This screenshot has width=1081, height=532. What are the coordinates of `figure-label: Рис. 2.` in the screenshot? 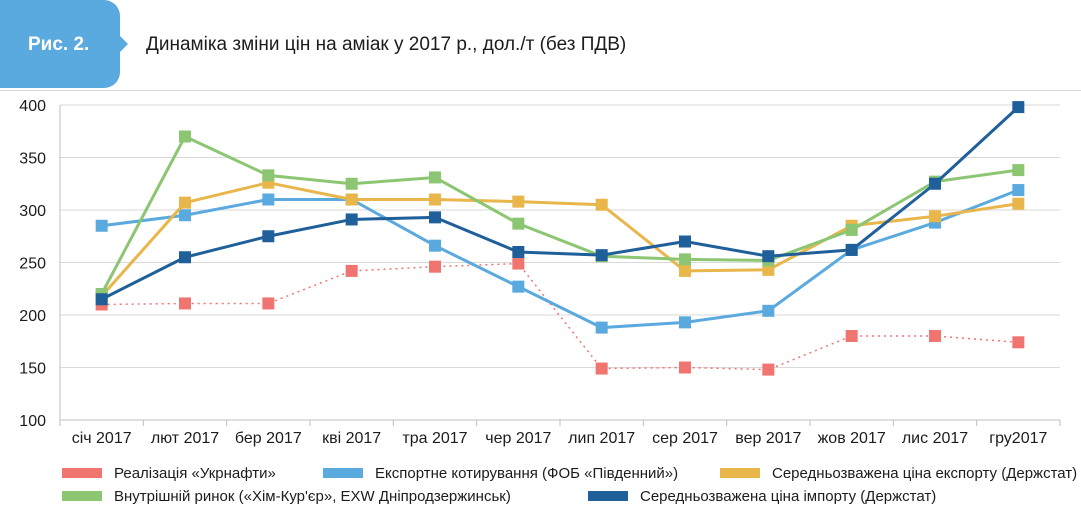 It's located at (59, 44).